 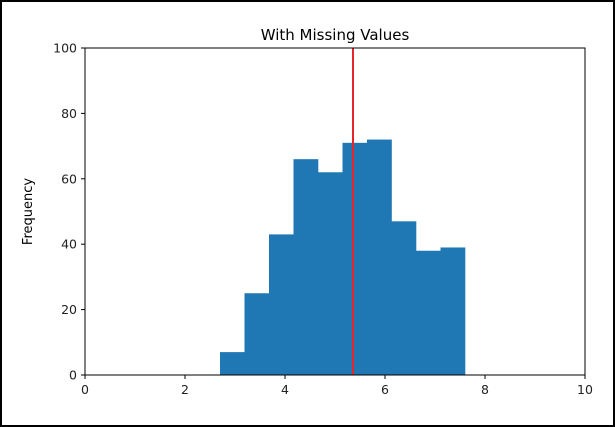 What do you see at coordinates (69, 113) in the screenshot?
I see `y-tick-label: 80` at bounding box center [69, 113].